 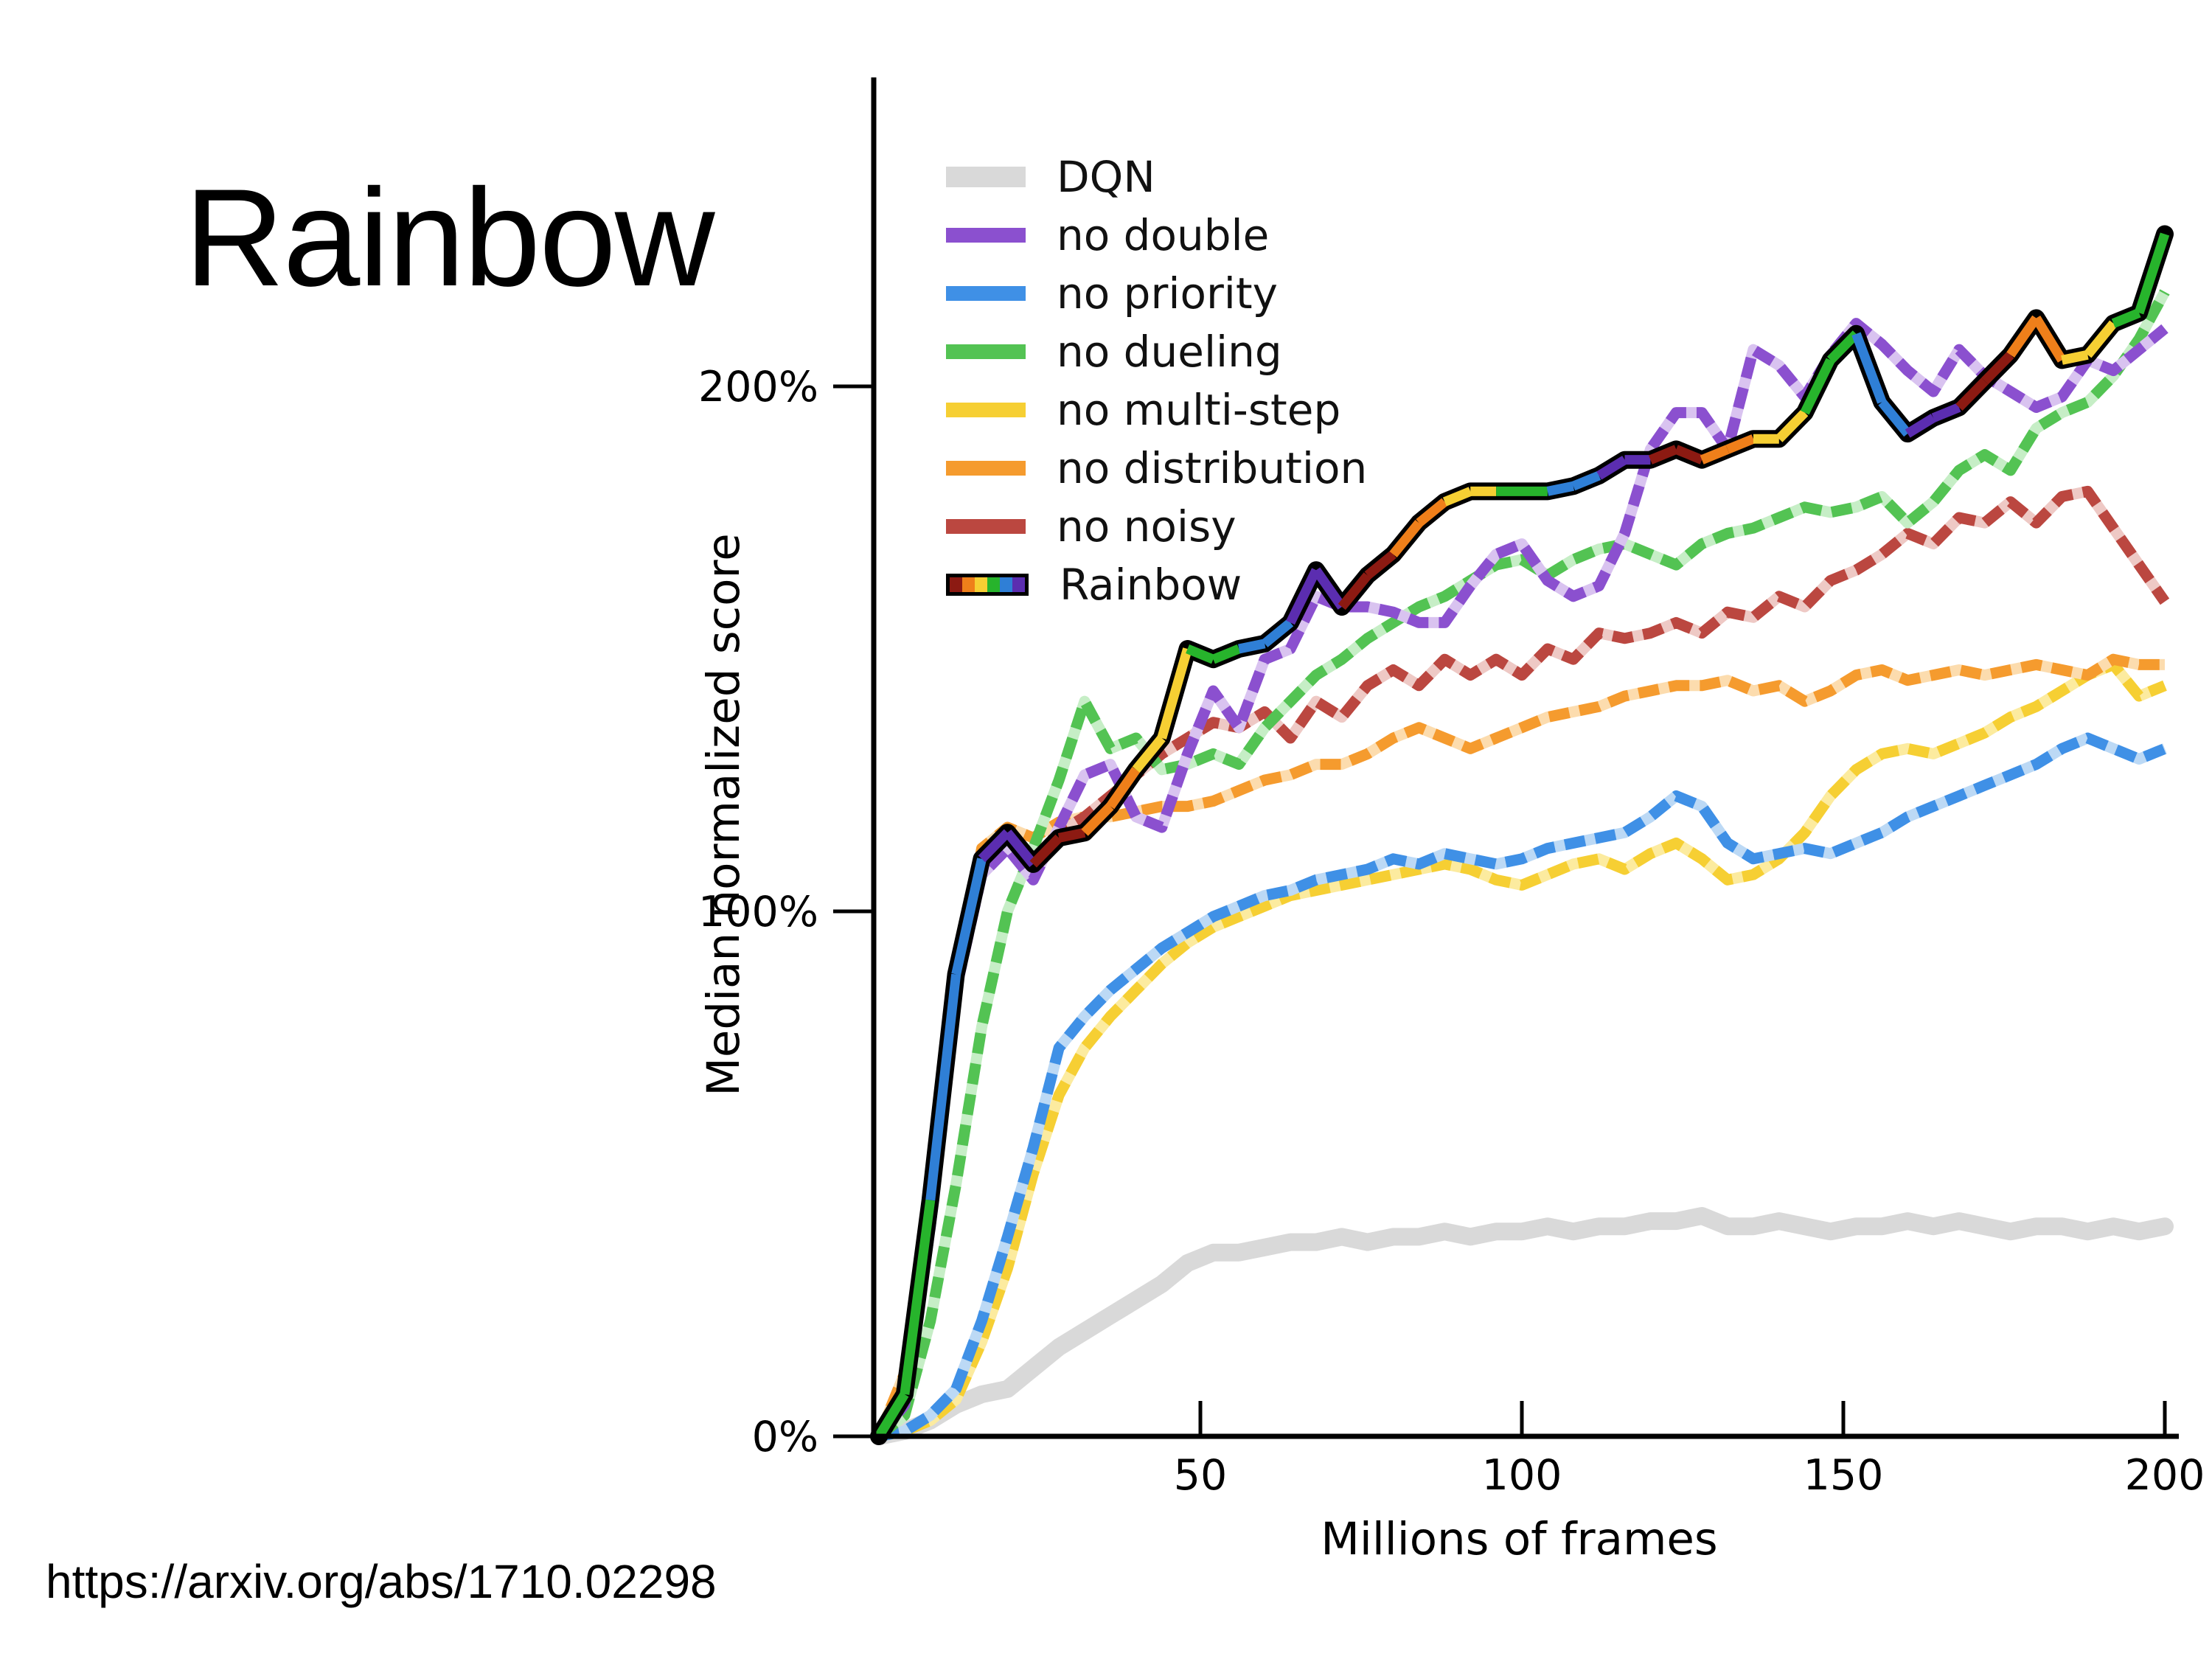 What do you see at coordinates (1522, 1475) in the screenshot?
I see `x-tick-label: 100` at bounding box center [1522, 1475].